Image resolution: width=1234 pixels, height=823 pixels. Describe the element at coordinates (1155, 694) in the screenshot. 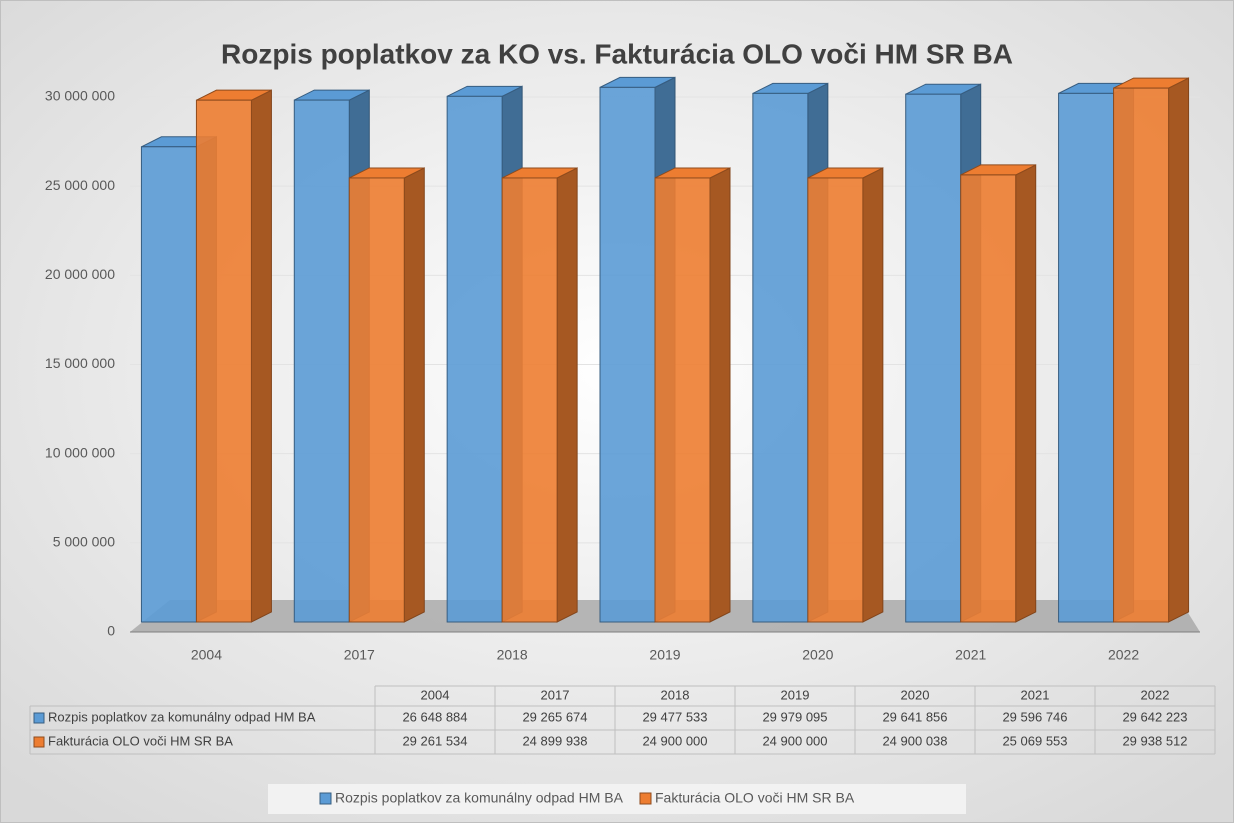

I see `table-header: 2022` at that location.